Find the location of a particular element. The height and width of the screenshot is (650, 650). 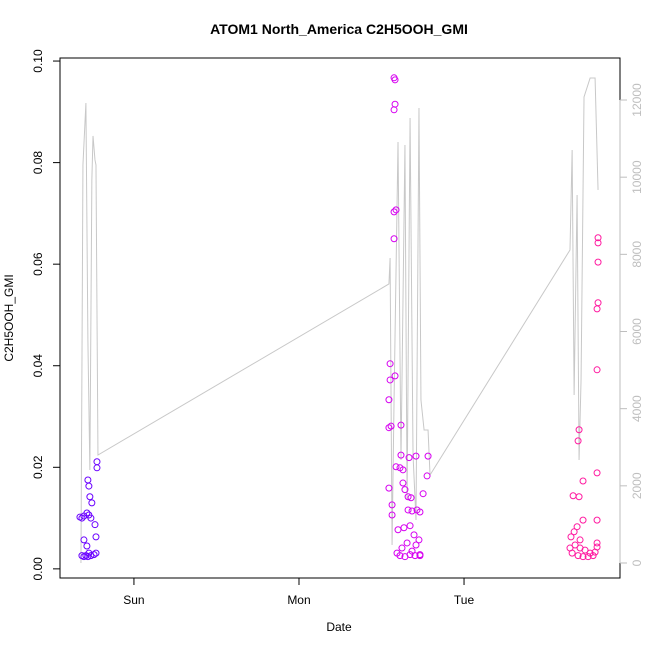

x-tick-label: Sun is located at coordinates (133, 600).